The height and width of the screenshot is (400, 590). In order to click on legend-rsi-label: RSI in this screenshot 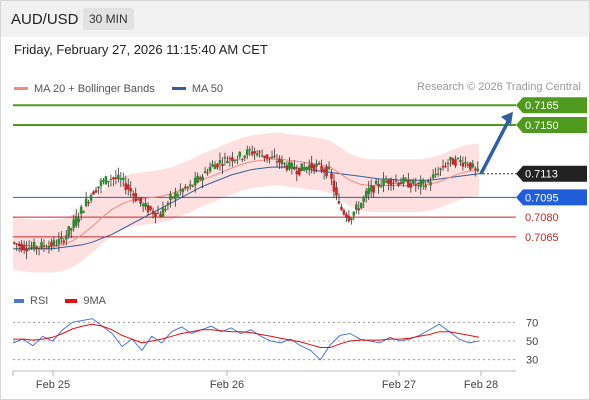, I will do `click(39, 301)`.